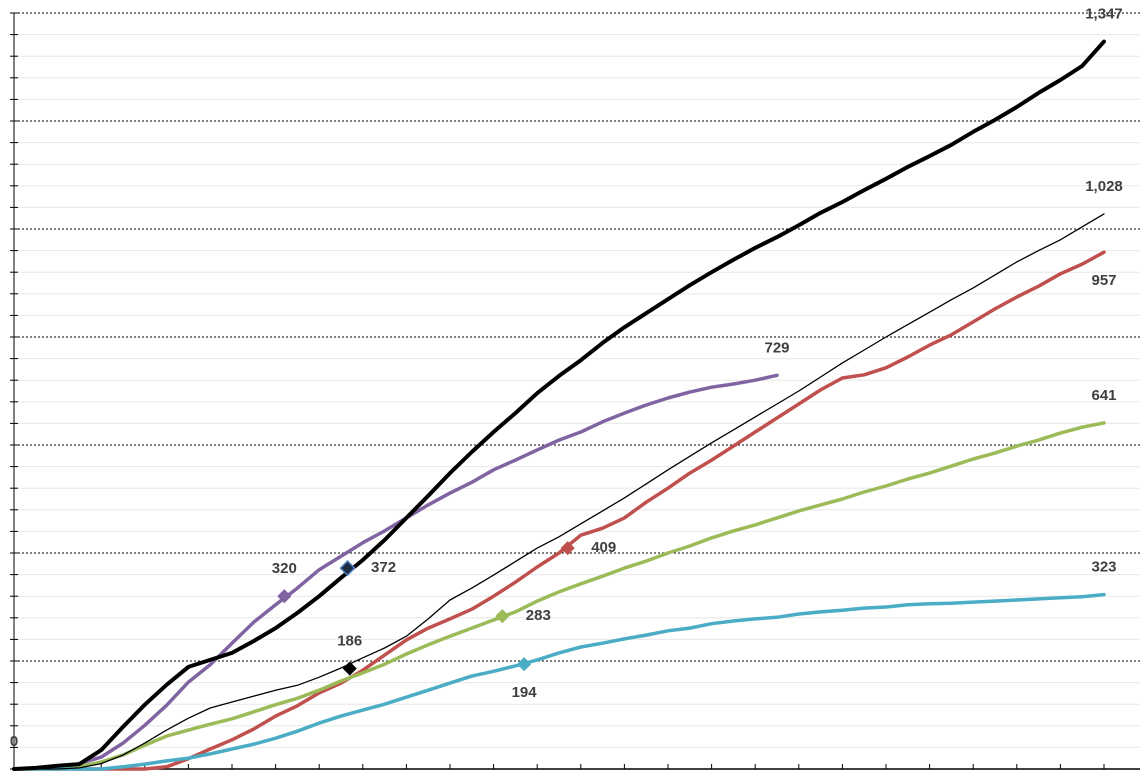  Describe the element at coordinates (776, 347) in the screenshot. I see `data-label: 729` at that location.